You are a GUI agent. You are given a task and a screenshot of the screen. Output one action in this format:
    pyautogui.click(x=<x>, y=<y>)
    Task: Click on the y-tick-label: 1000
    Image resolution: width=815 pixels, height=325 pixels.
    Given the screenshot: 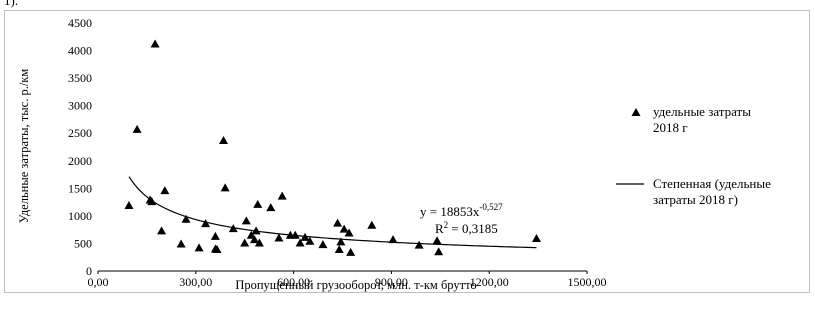 What is the action you would take?
    pyautogui.click(x=80, y=216)
    